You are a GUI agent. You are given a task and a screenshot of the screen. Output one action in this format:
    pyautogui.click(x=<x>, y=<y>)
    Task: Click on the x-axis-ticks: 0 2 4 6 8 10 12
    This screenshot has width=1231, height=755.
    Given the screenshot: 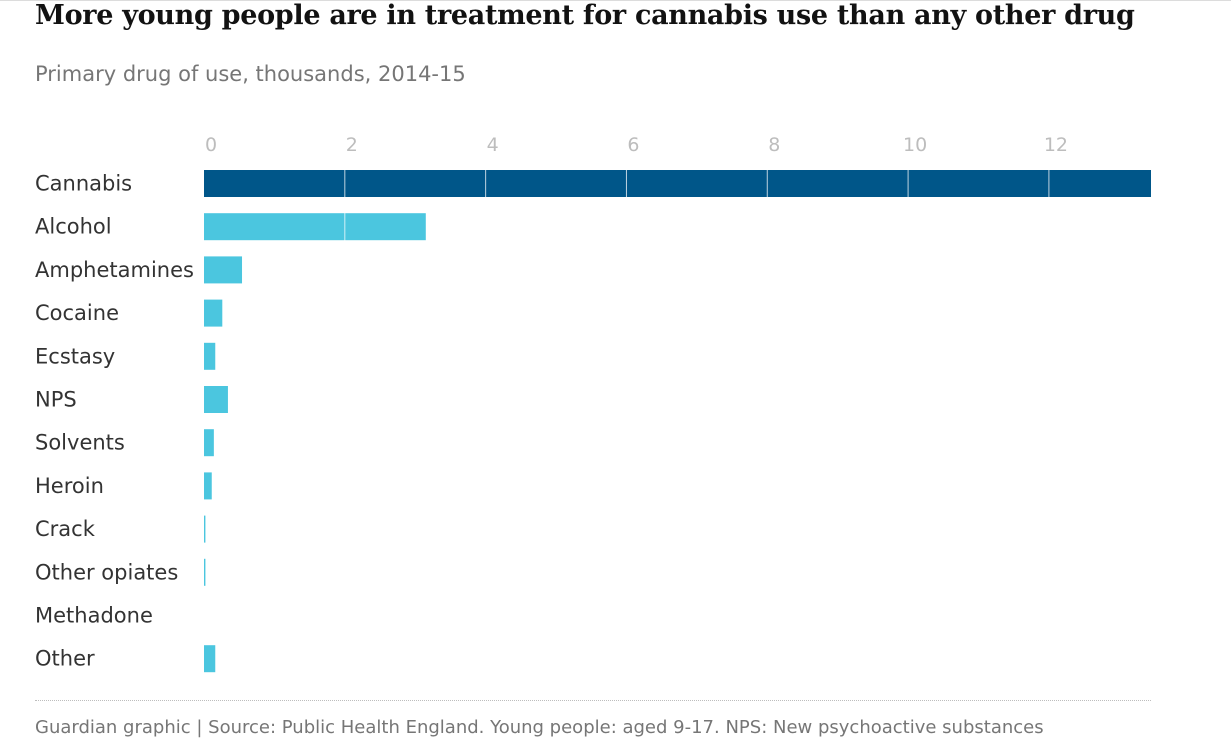 What is the action you would take?
    pyautogui.click(x=636, y=145)
    